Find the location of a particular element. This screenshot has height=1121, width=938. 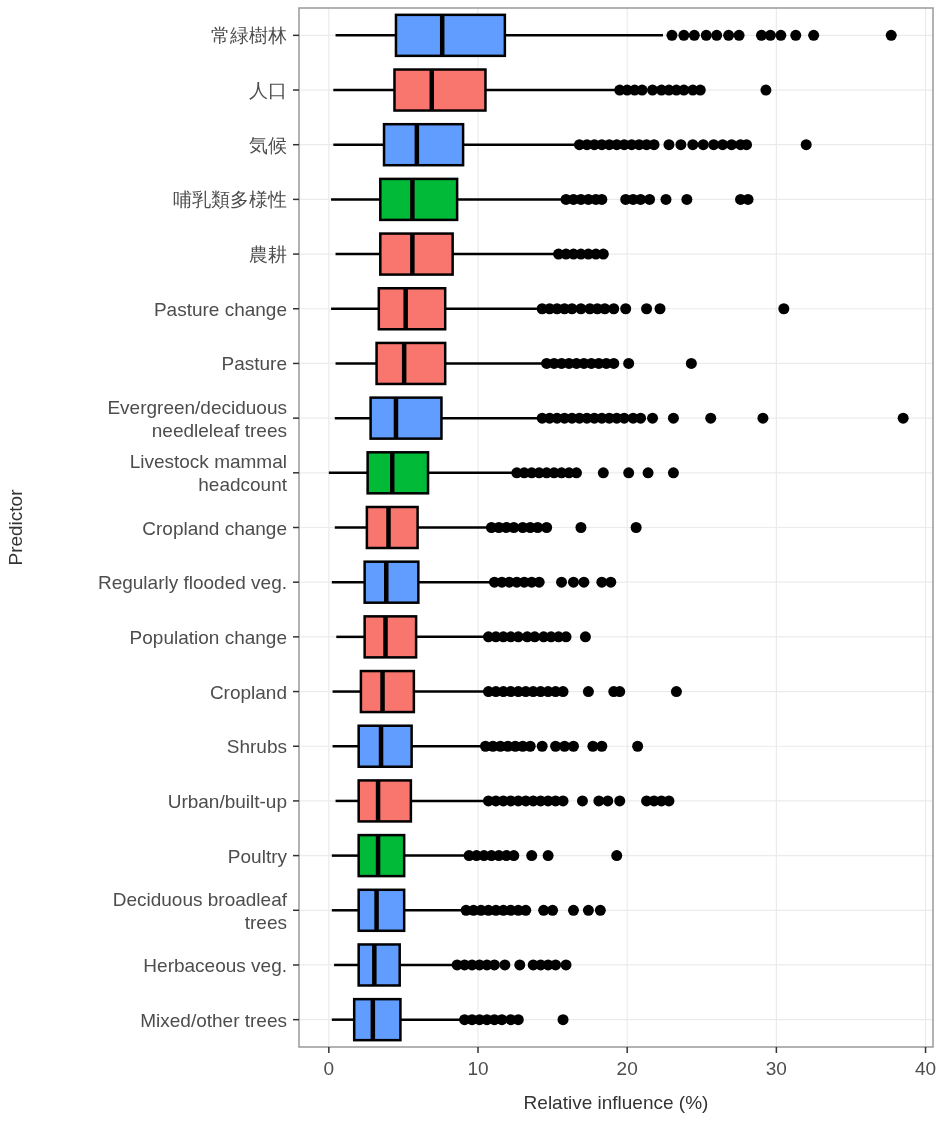

y-tick-label: Urban/built-up is located at coordinates (227, 801).